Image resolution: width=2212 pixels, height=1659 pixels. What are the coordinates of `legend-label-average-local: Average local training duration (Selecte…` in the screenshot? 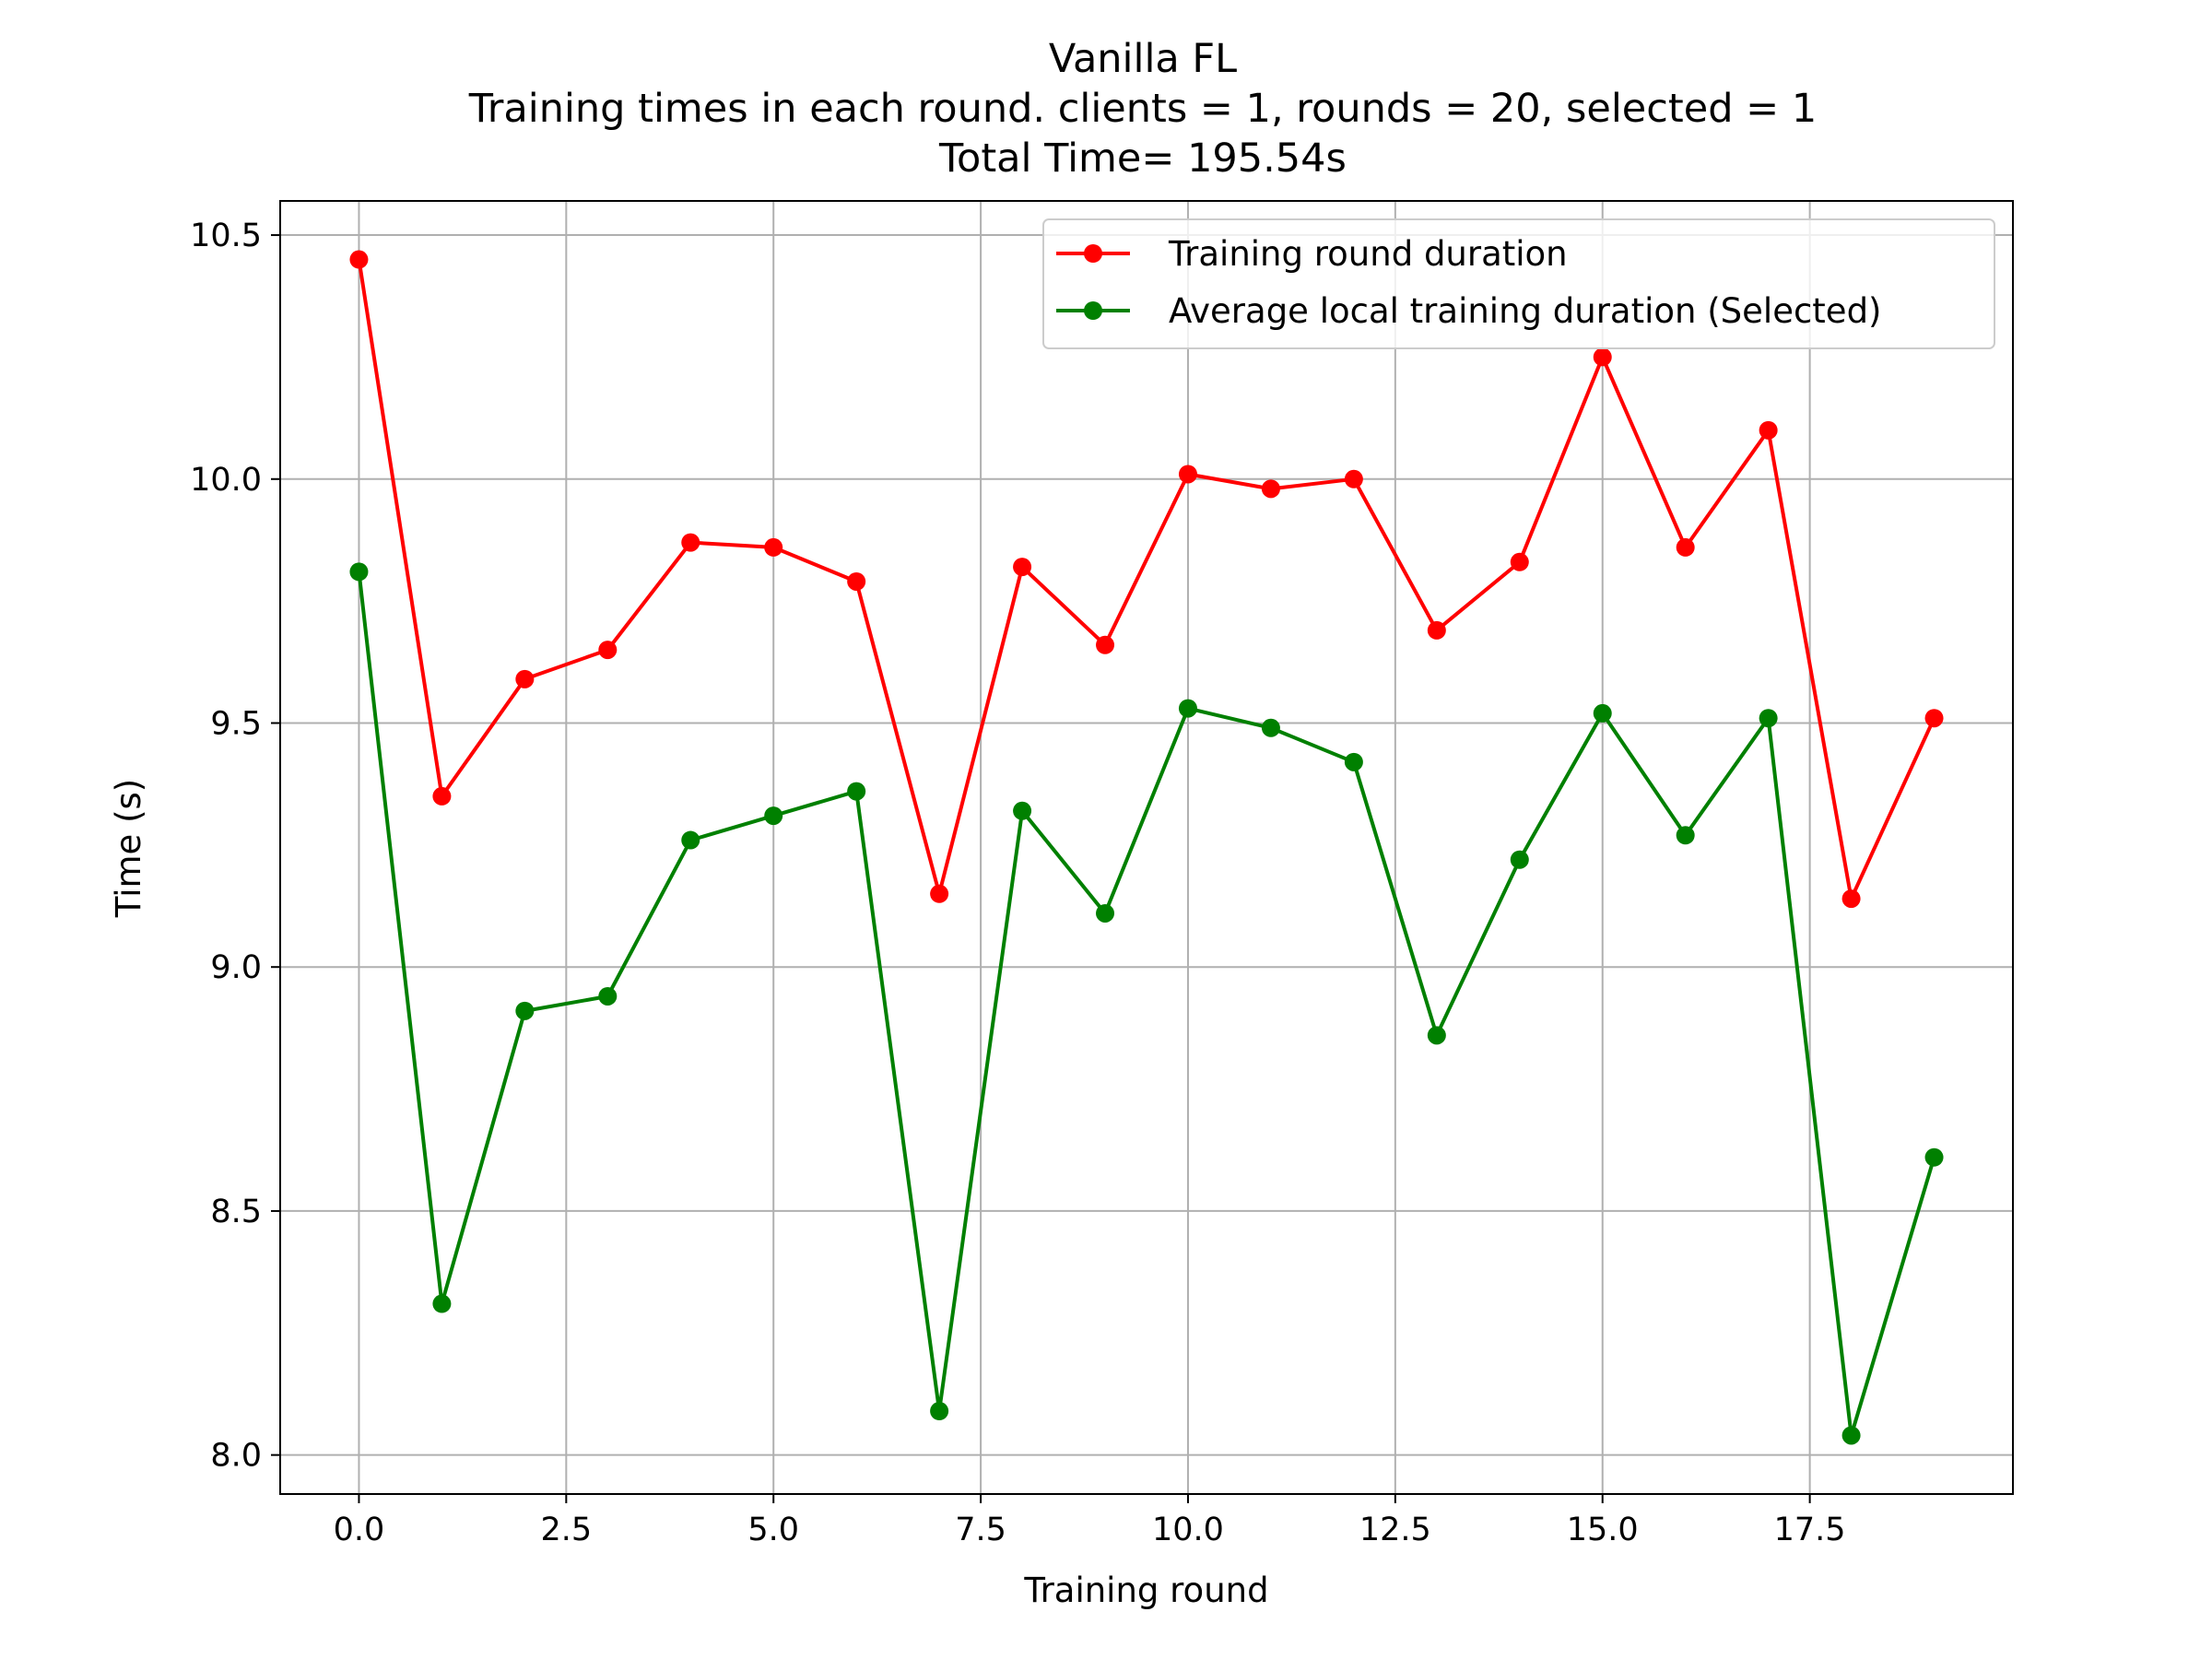 It's located at (1525, 311).